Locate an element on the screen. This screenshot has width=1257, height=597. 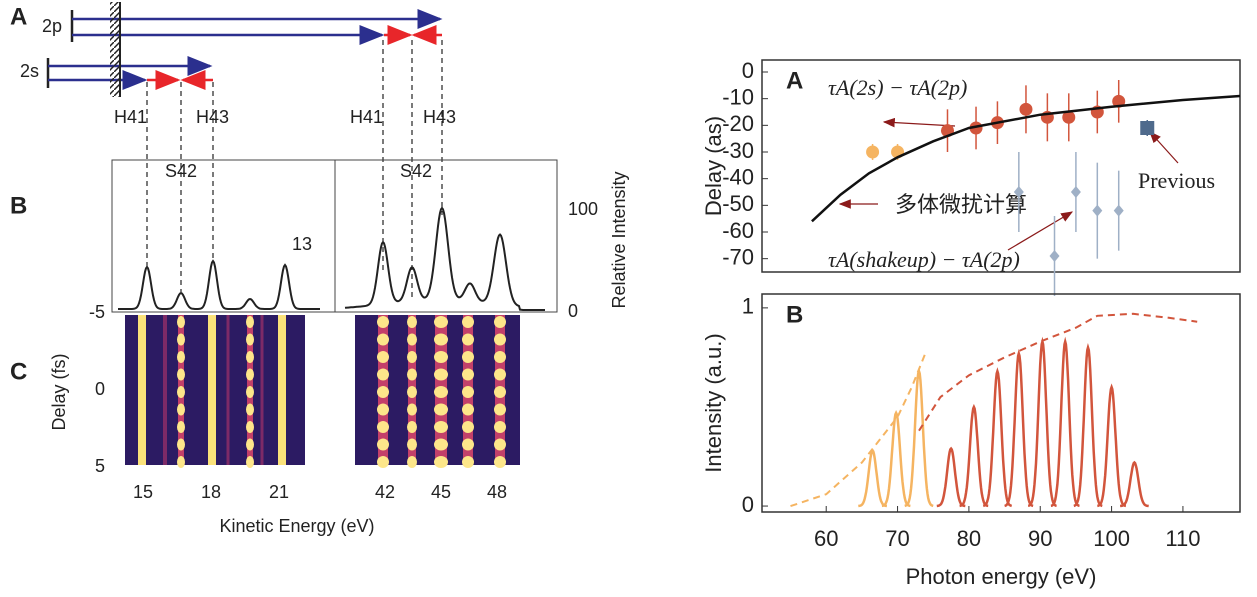
plot-frame is located at coordinates (1001, 166).